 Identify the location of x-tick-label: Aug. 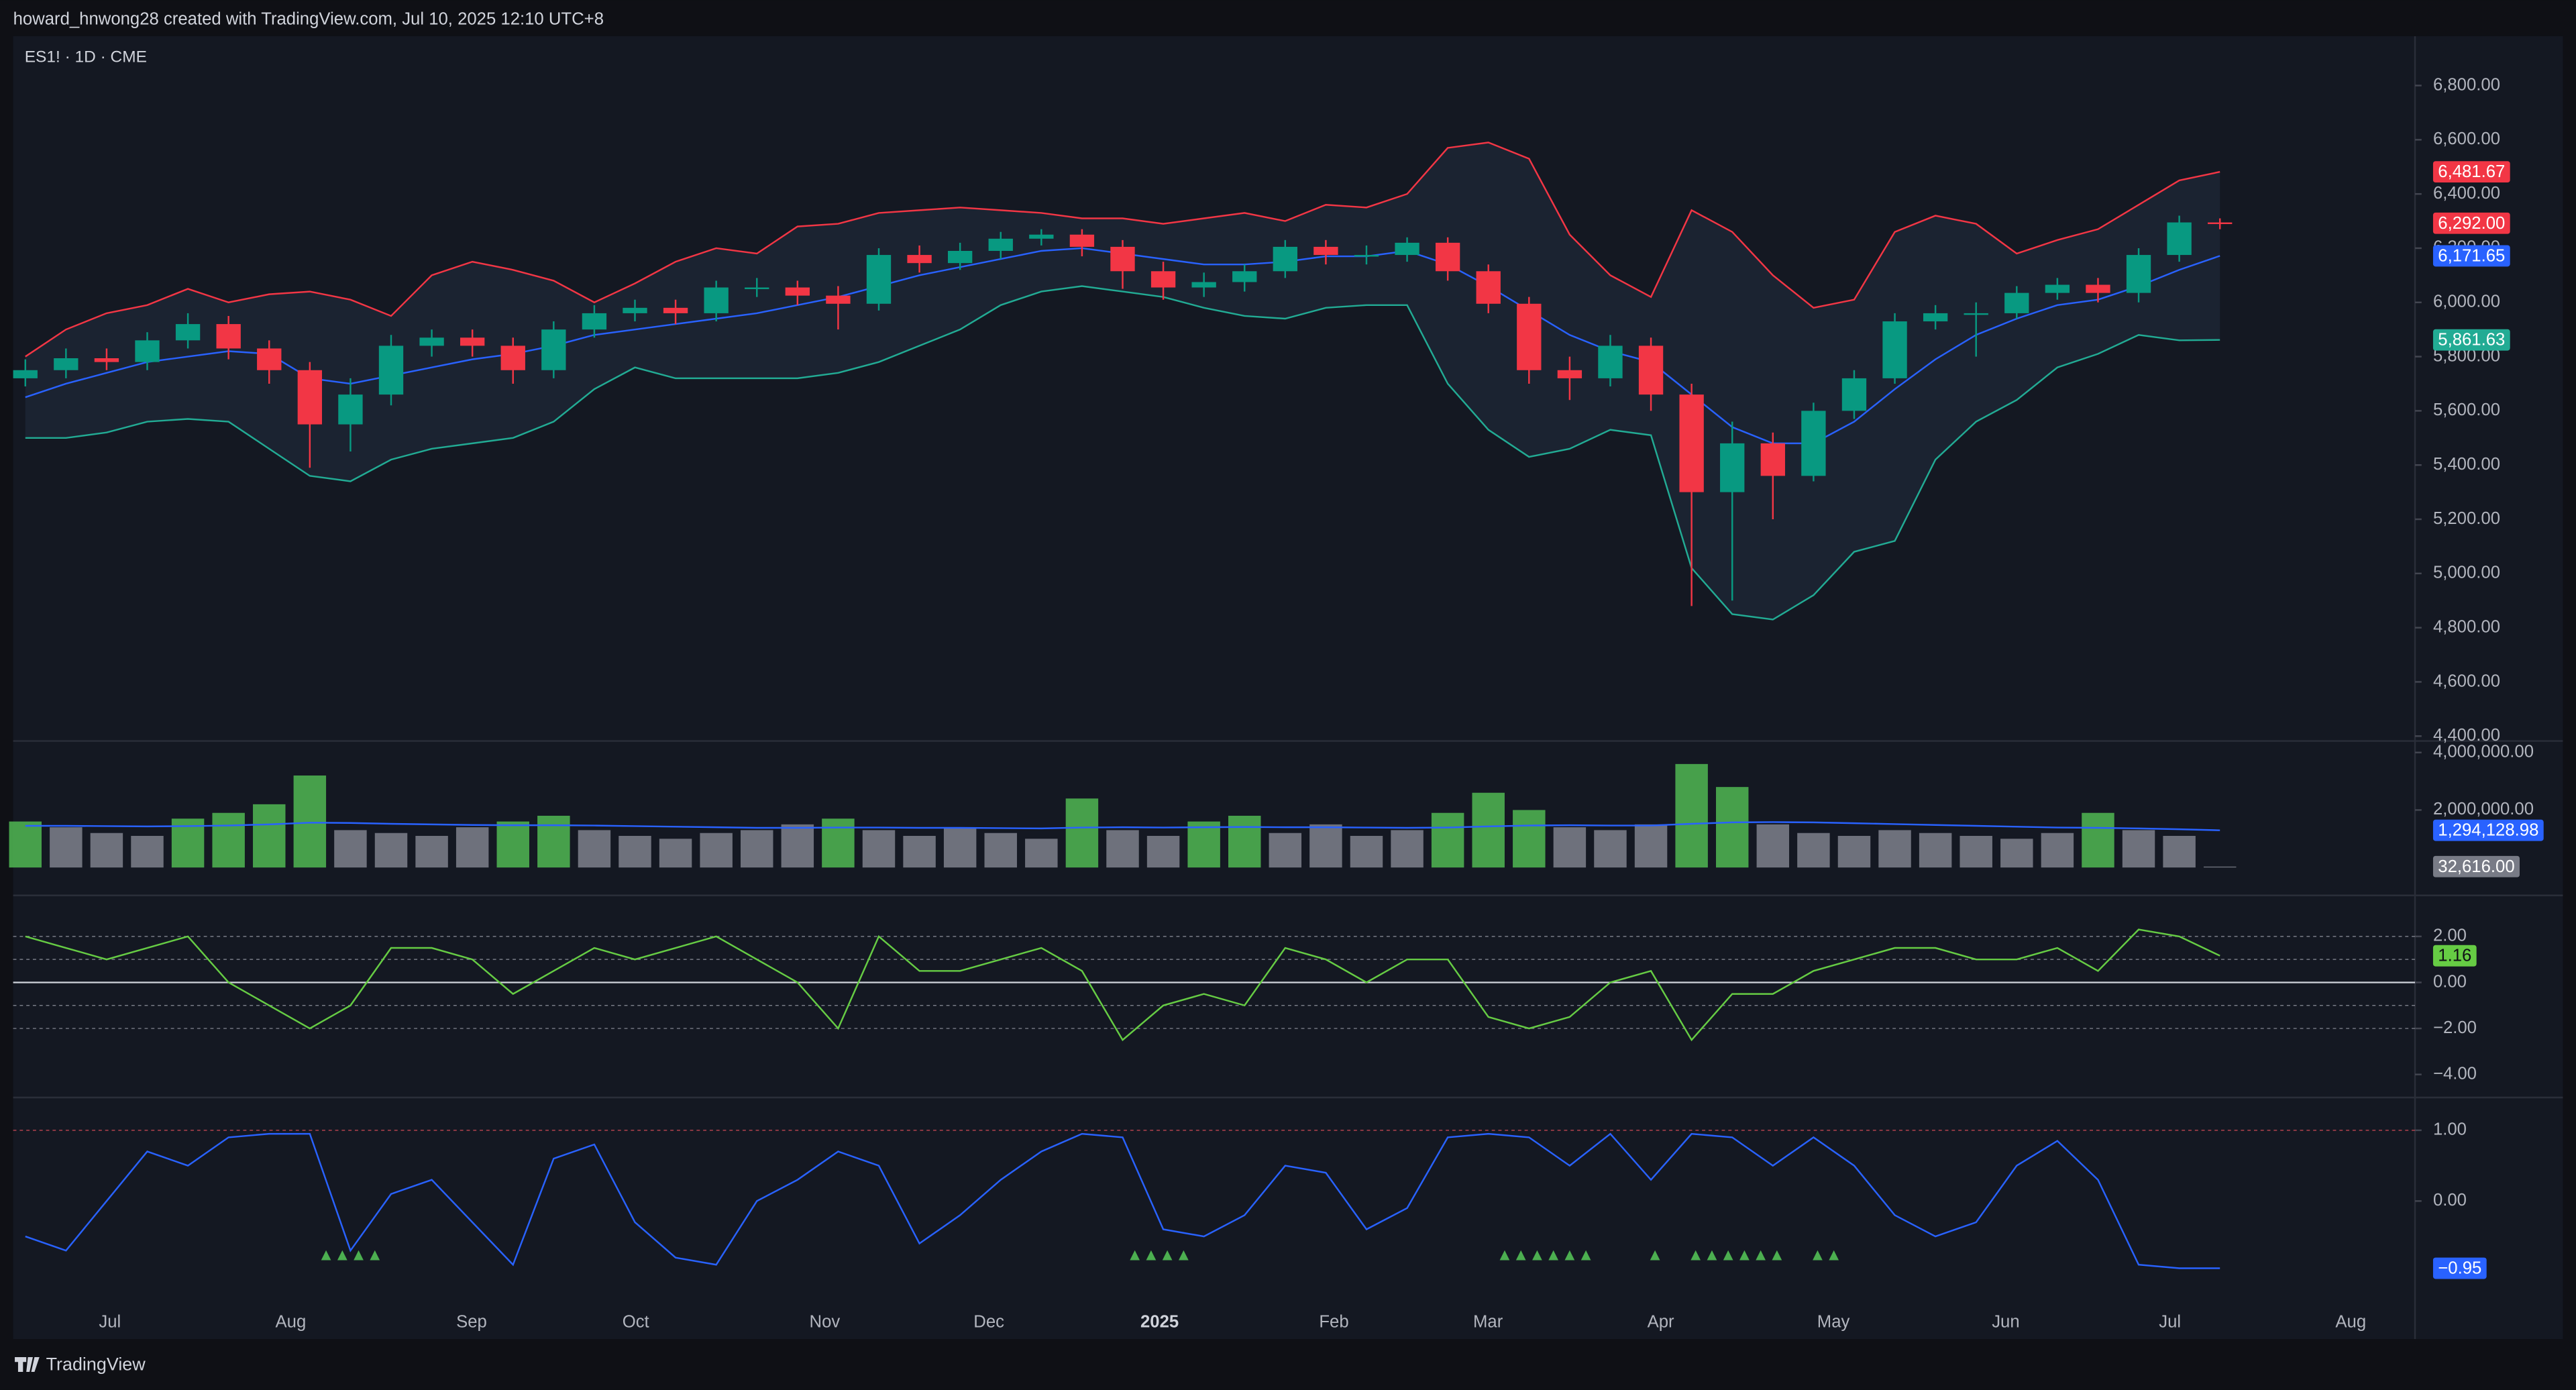
(291, 1321).